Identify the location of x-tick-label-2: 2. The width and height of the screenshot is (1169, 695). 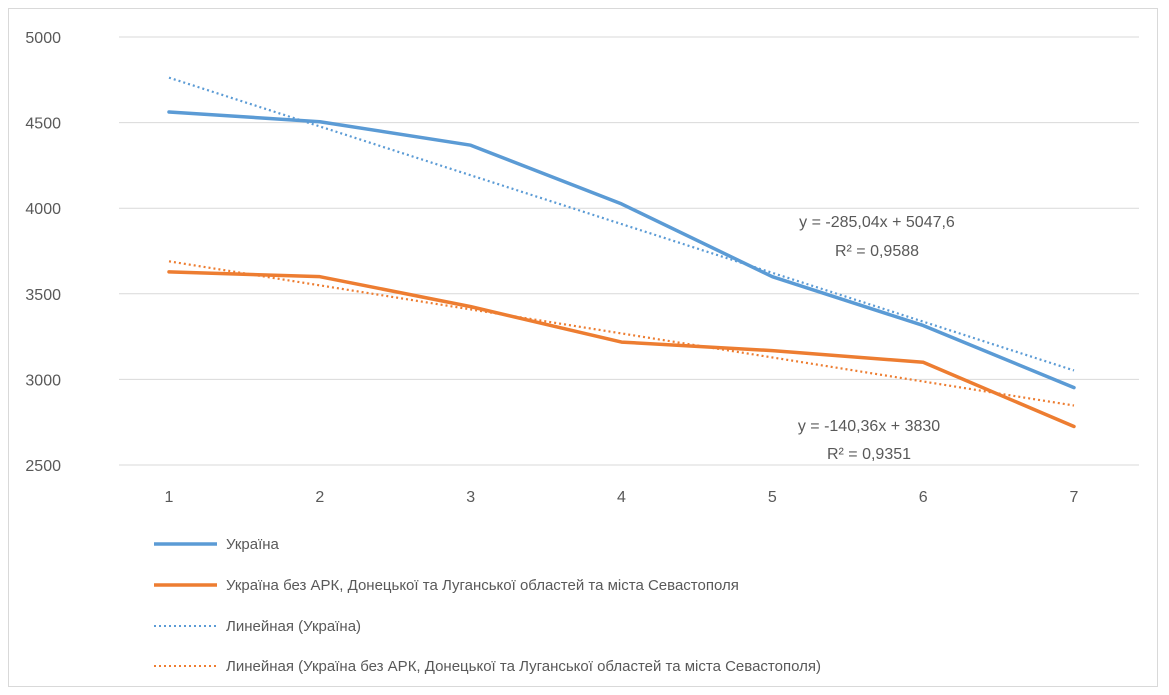
(319, 497).